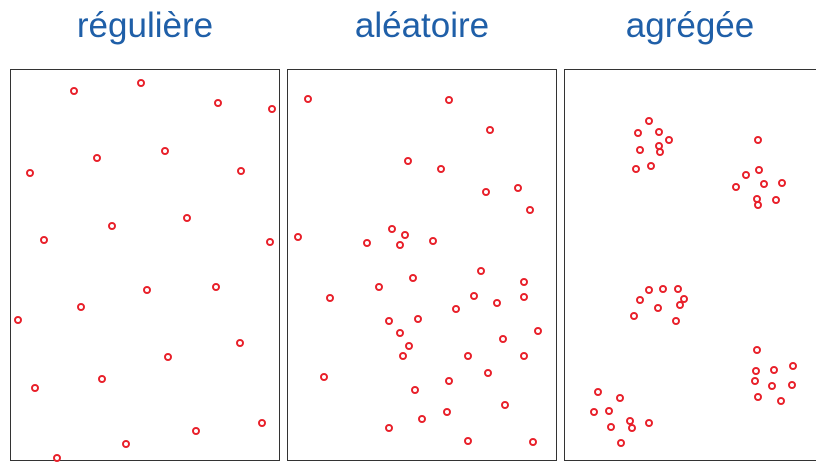 This screenshot has height=464, width=816. I want to click on title-regular: régulière, so click(145, 26).